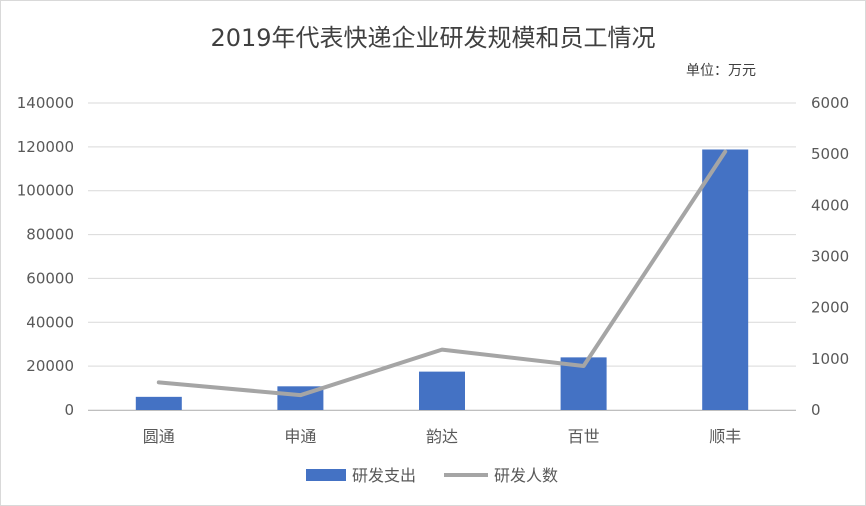 The height and width of the screenshot is (506, 866). What do you see at coordinates (300, 436) in the screenshot?
I see `x-tick-label: 申通` at bounding box center [300, 436].